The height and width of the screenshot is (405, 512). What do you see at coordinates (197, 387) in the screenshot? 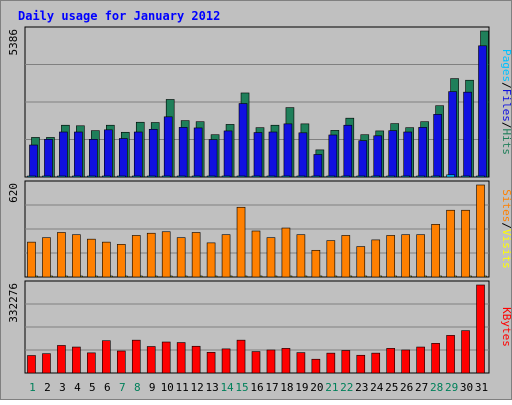
I see `x-tick-label-day-12: 12` at bounding box center [197, 387].